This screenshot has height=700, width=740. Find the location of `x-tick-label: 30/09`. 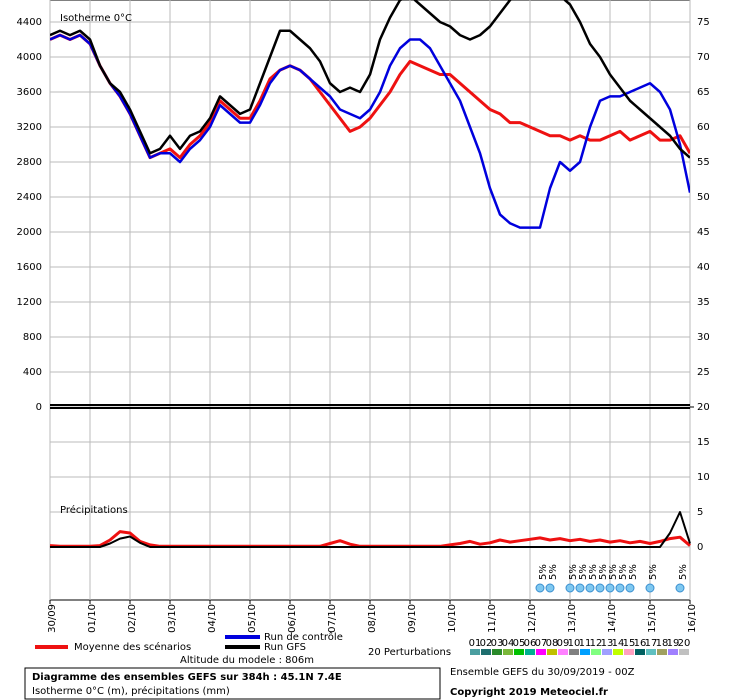

x-tick-label: 30/09 is located at coordinates (52, 618).